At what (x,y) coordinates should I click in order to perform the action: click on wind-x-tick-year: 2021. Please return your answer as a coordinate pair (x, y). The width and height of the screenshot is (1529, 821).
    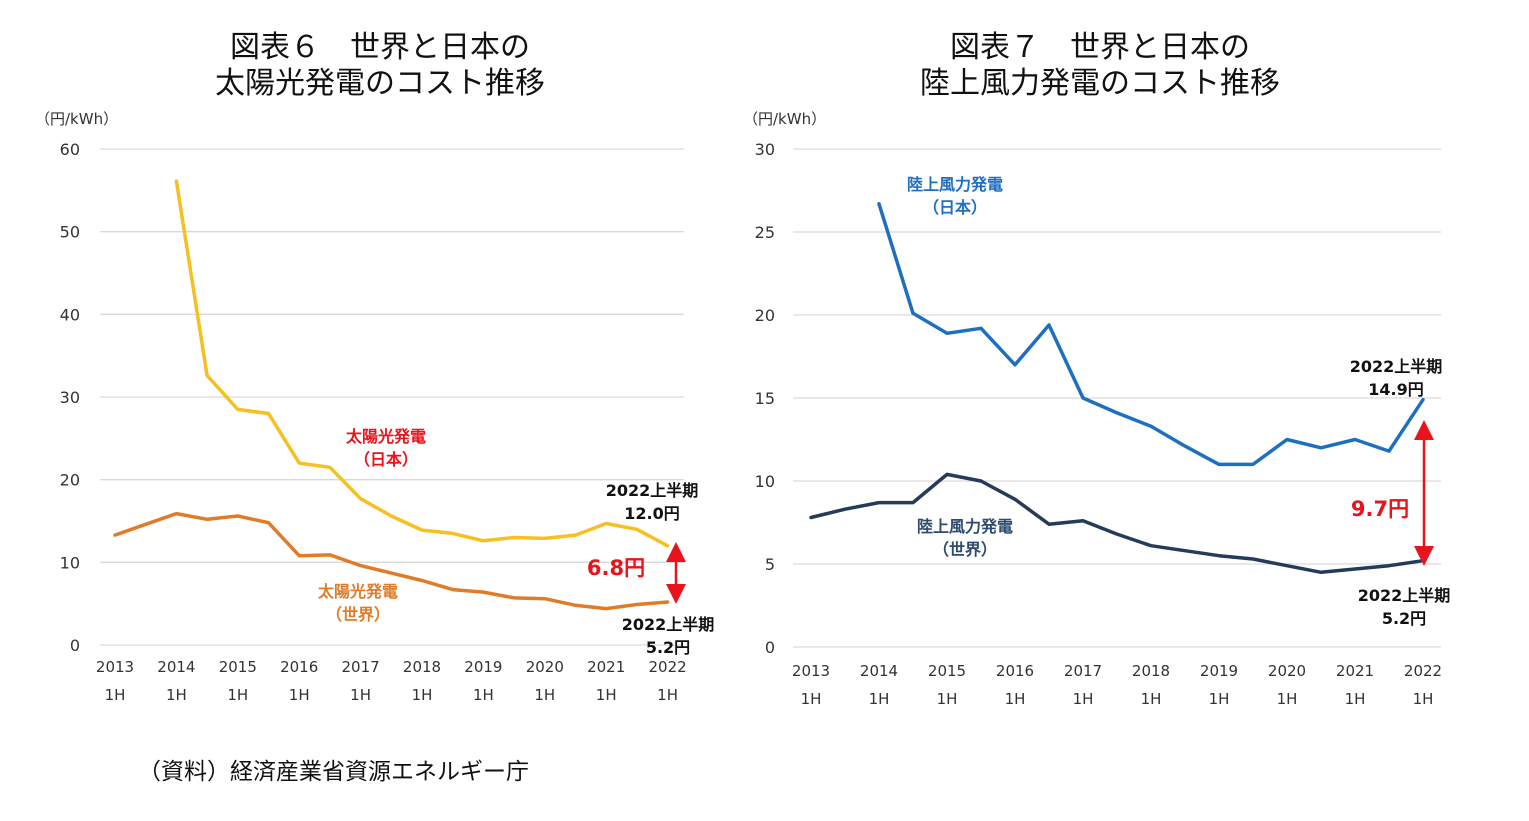
    Looking at the image, I should click on (1355, 671).